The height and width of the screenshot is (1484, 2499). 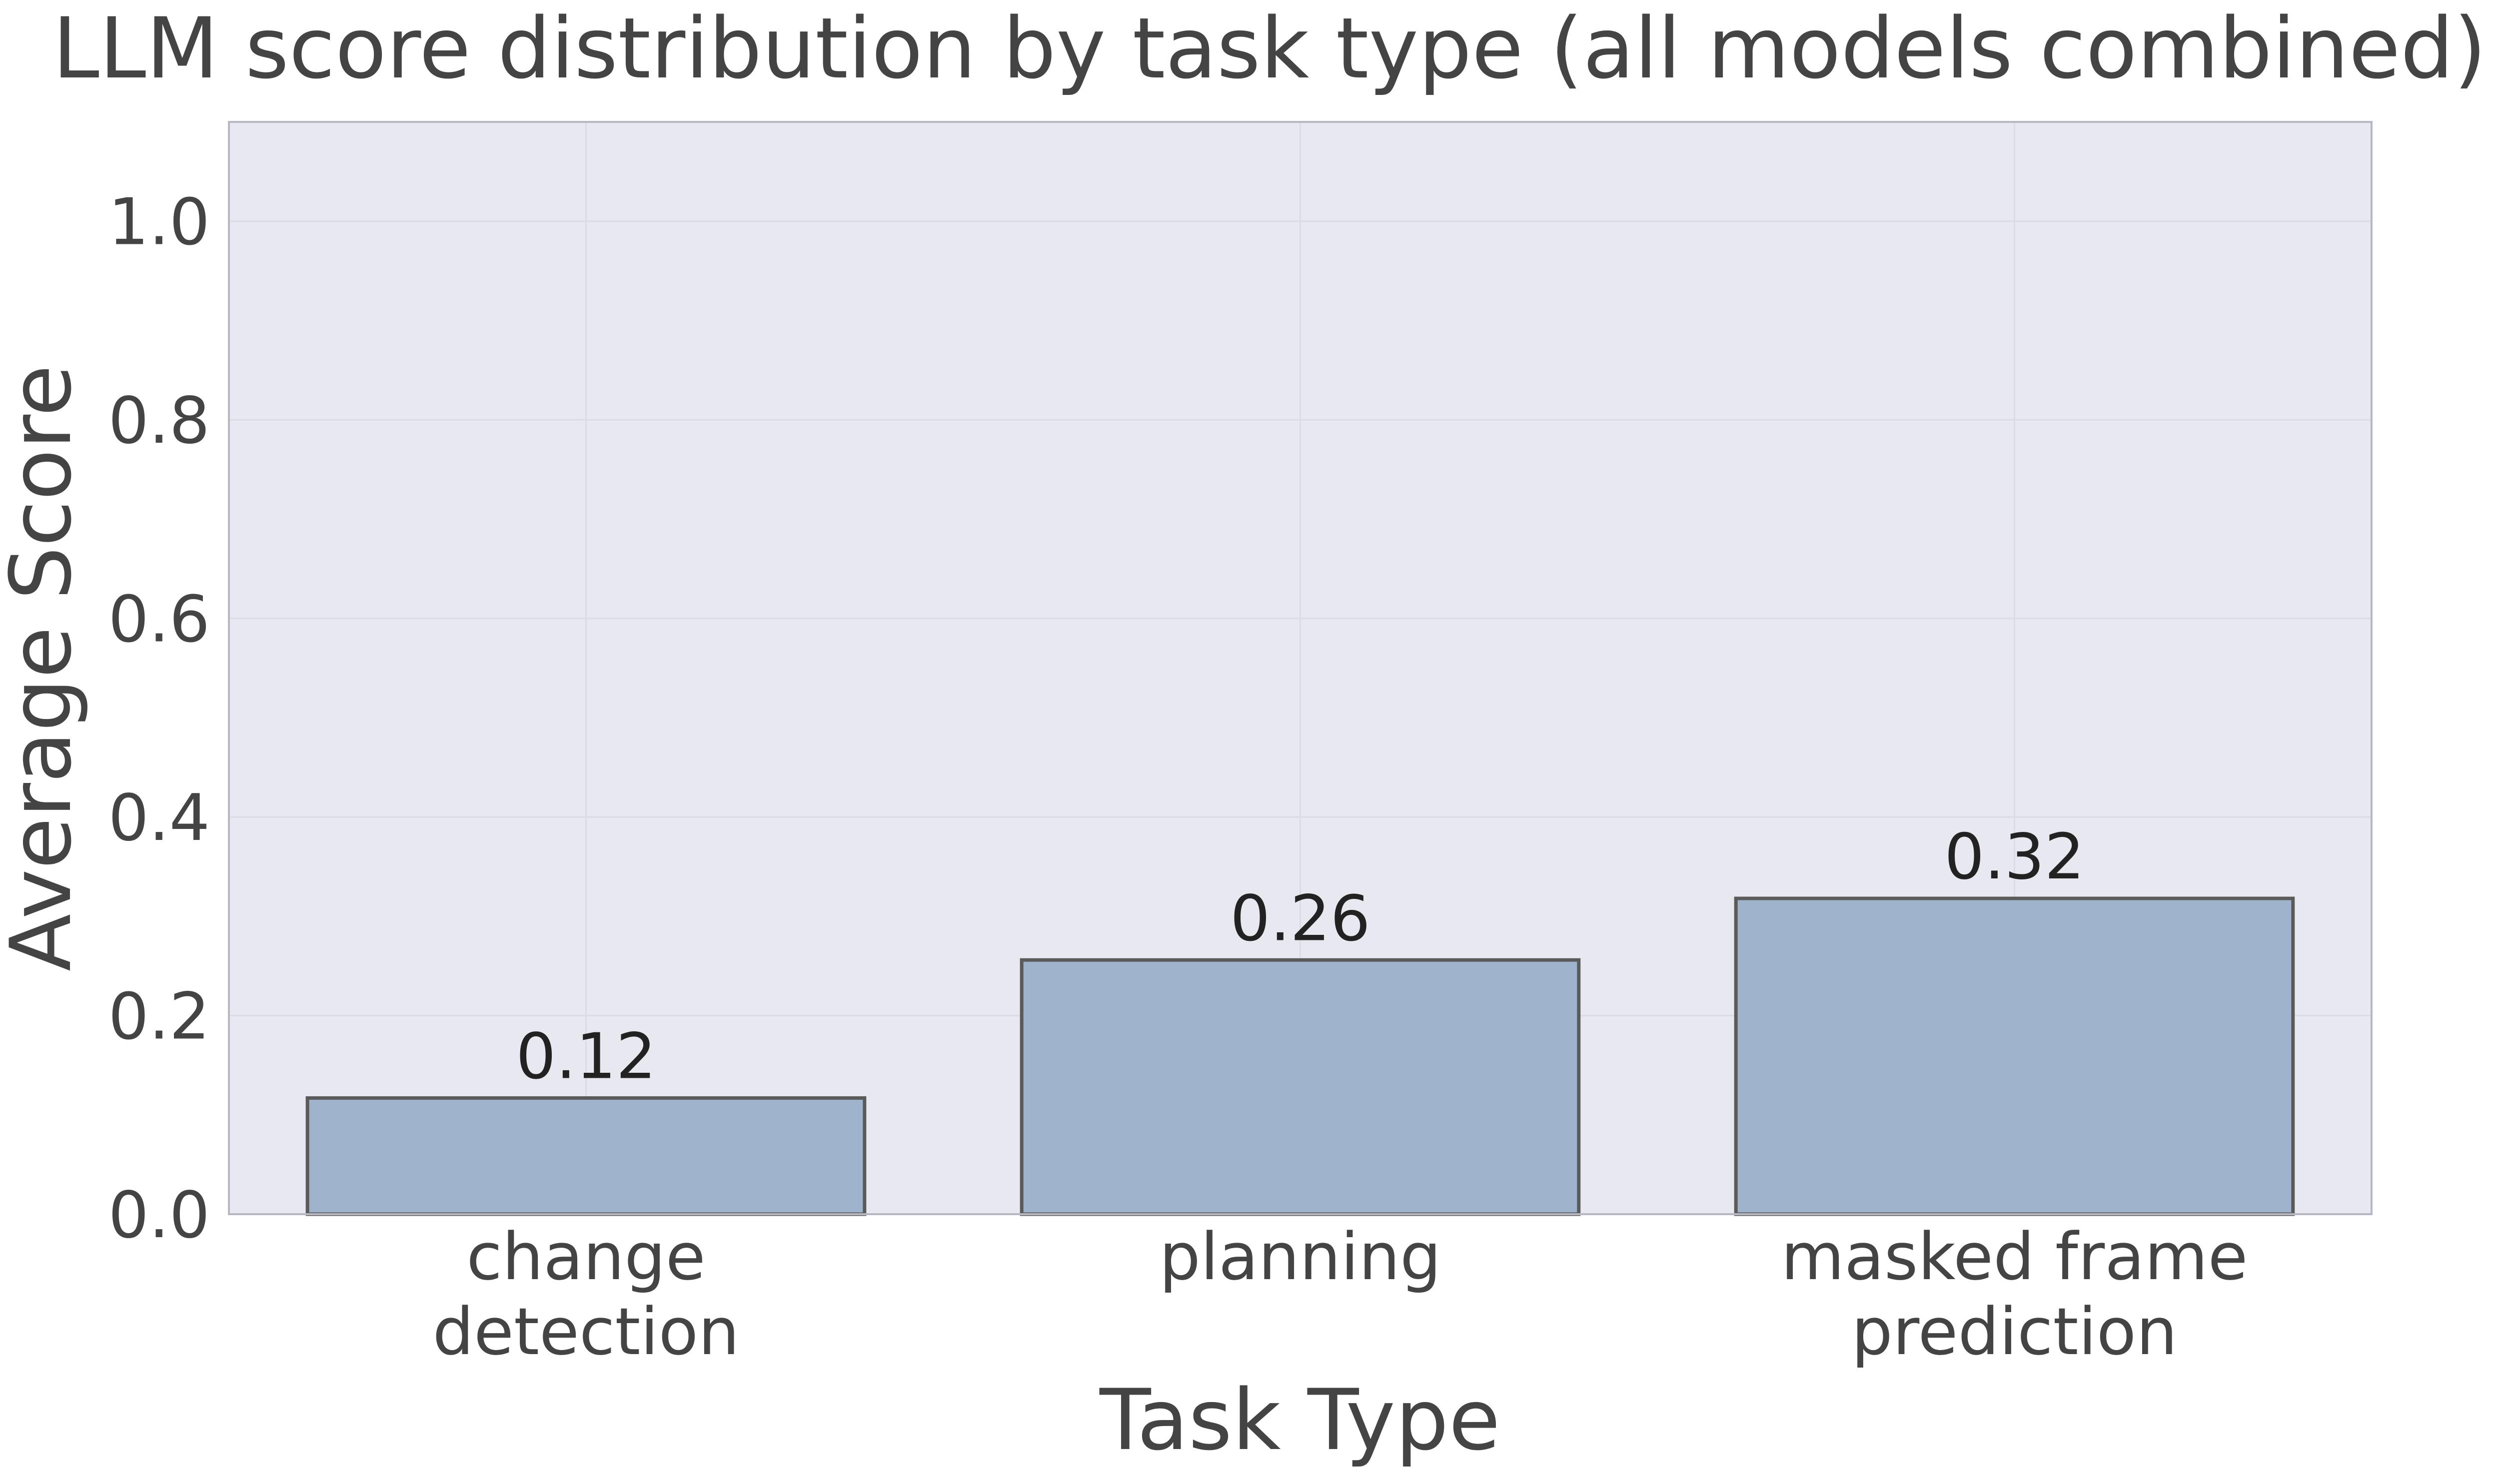 What do you see at coordinates (1299, 1420) in the screenshot?
I see `x-axis-label: Task Type` at bounding box center [1299, 1420].